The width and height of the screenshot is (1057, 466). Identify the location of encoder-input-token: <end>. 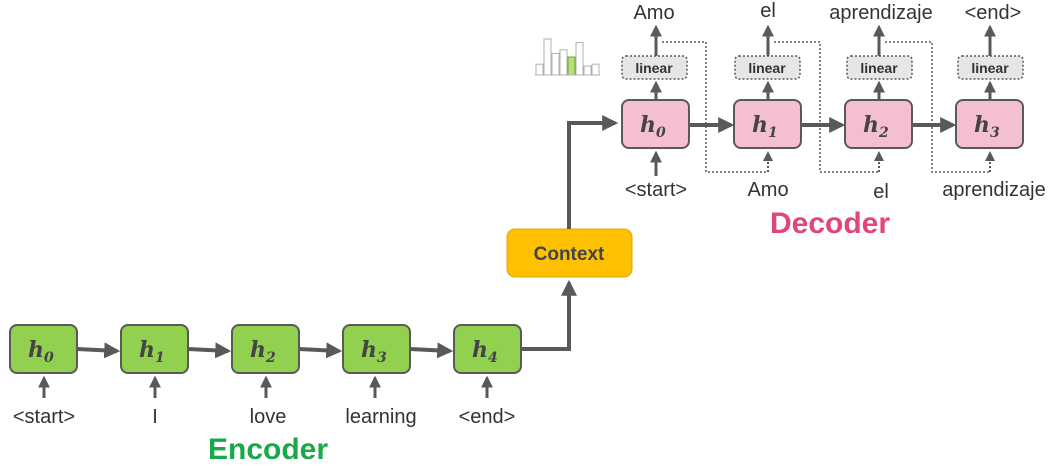
(487, 417).